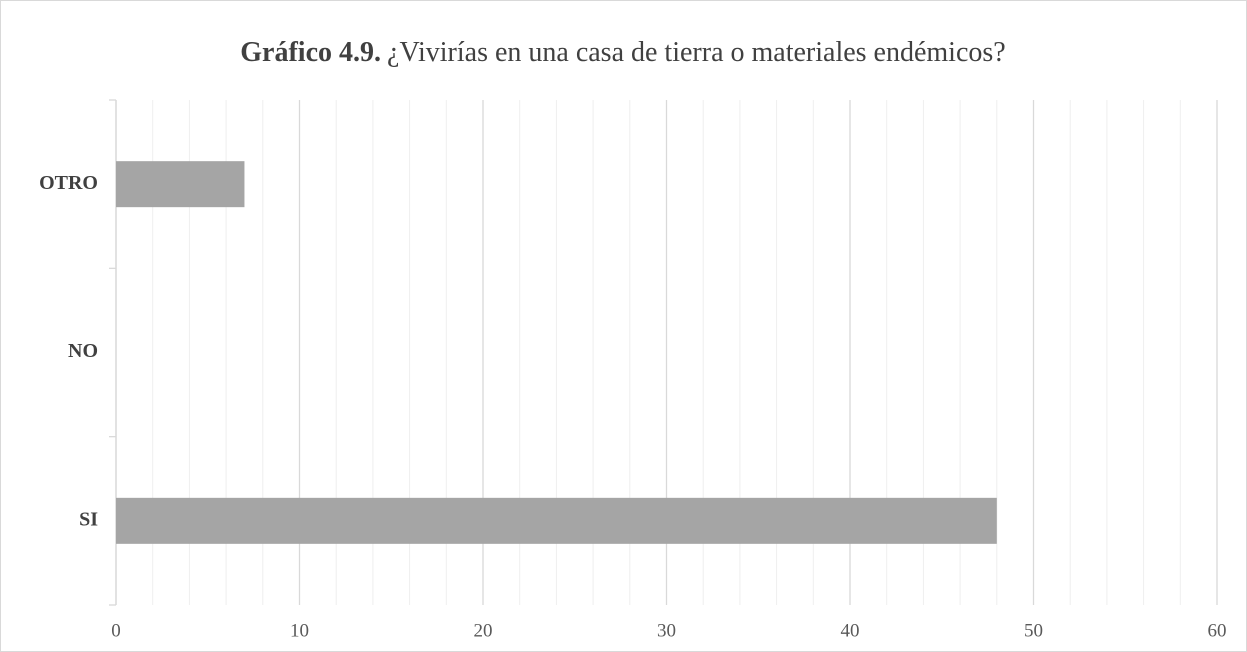 The height and width of the screenshot is (652, 1247). What do you see at coordinates (666, 630) in the screenshot?
I see `x-tick-label: 30` at bounding box center [666, 630].